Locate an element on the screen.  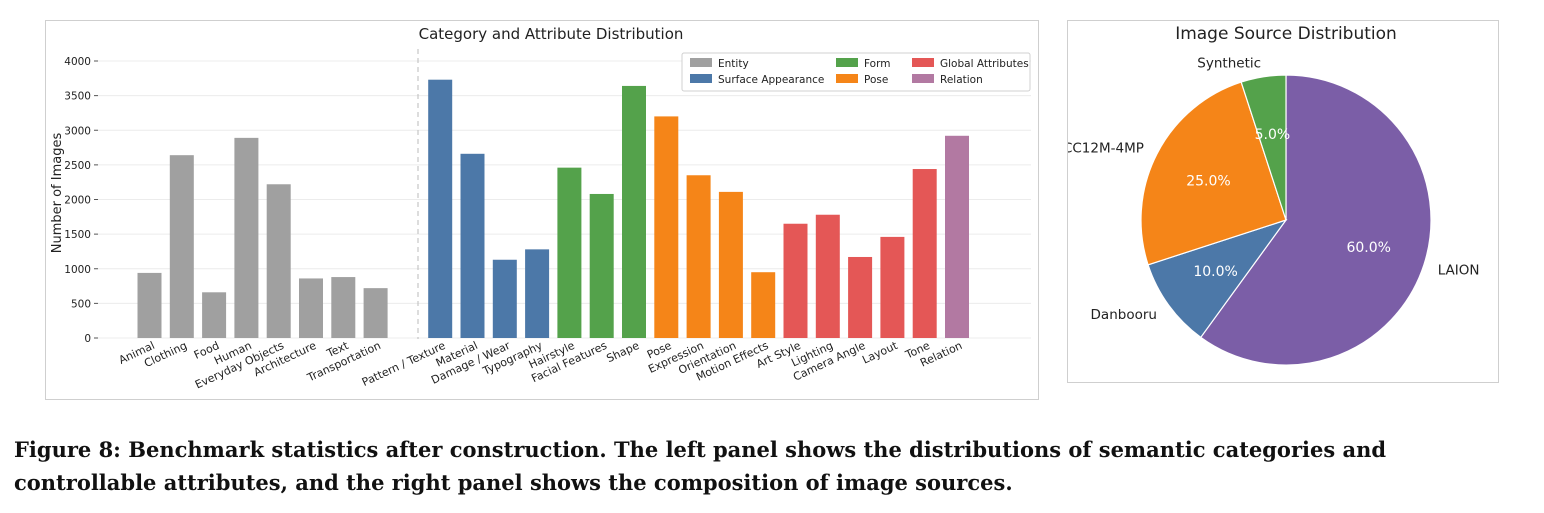
bar-pose is located at coordinates (666, 227).